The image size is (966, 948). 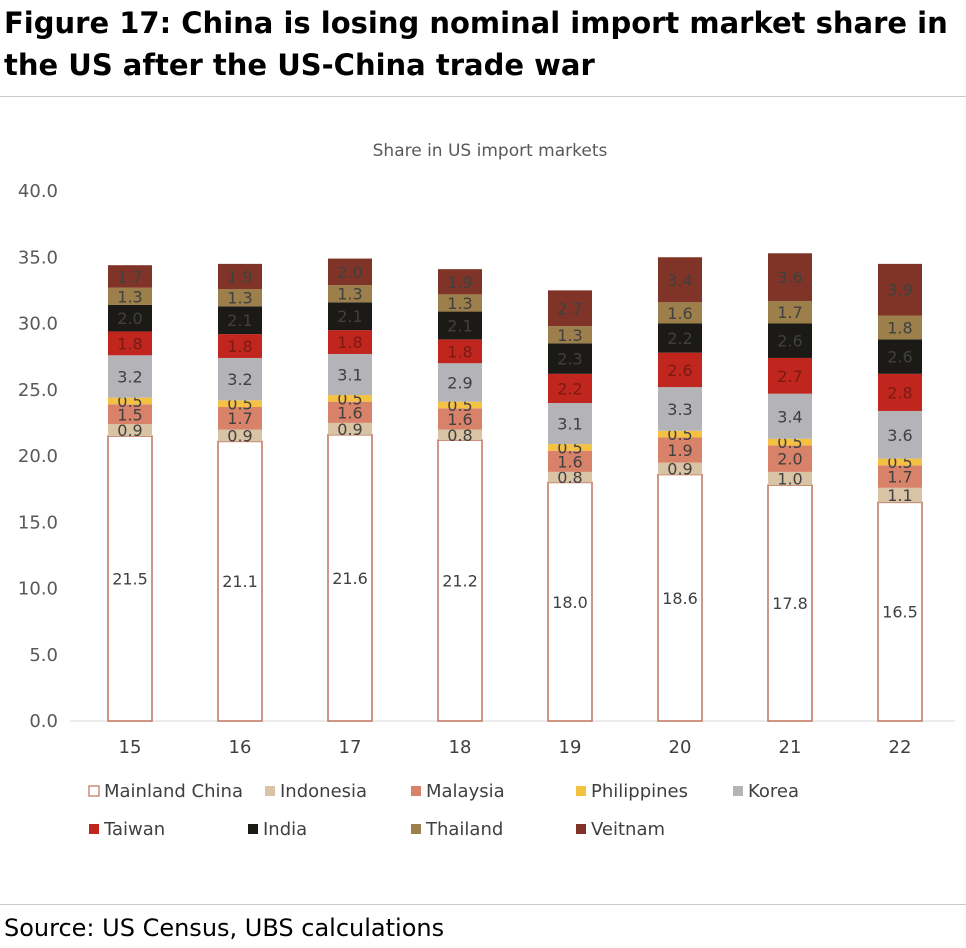 I want to click on data-label: 3.6, so click(x=899, y=435).